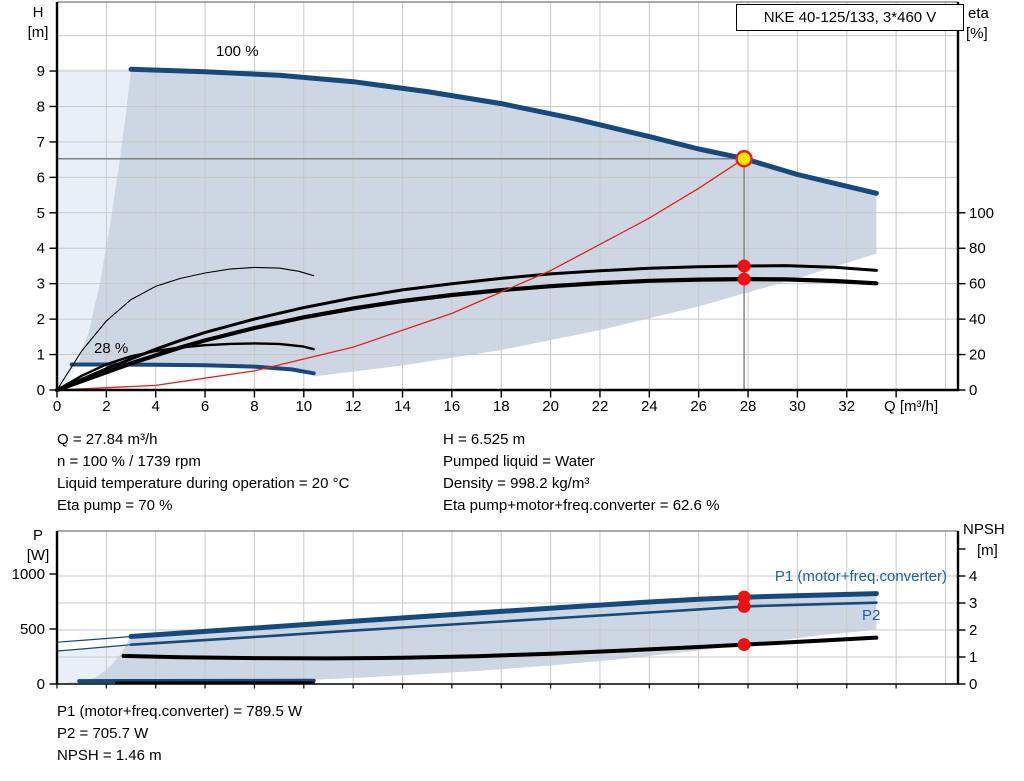  Describe the element at coordinates (871, 615) in the screenshot. I see `p2-curve-label: P2` at that location.